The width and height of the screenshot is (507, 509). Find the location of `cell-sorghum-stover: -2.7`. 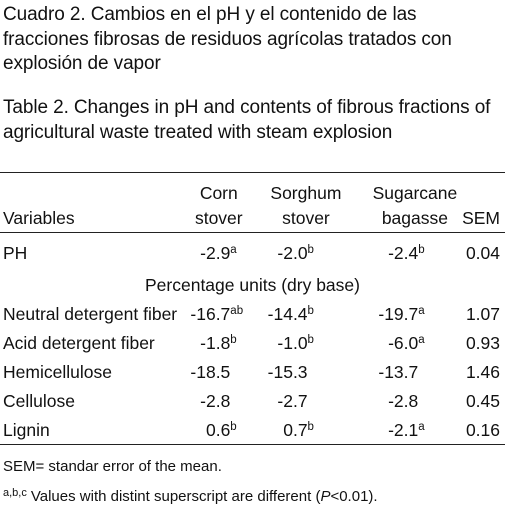

cell-sorghum-stover: -2.7 is located at coordinates (297, 401).